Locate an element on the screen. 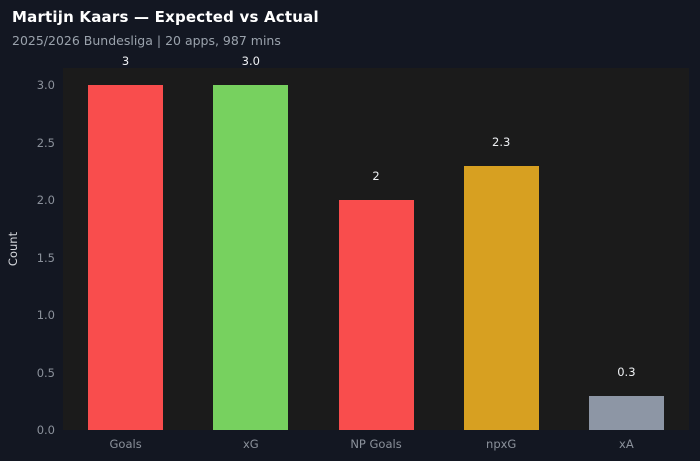  x-tick-label: xA is located at coordinates (626, 444).